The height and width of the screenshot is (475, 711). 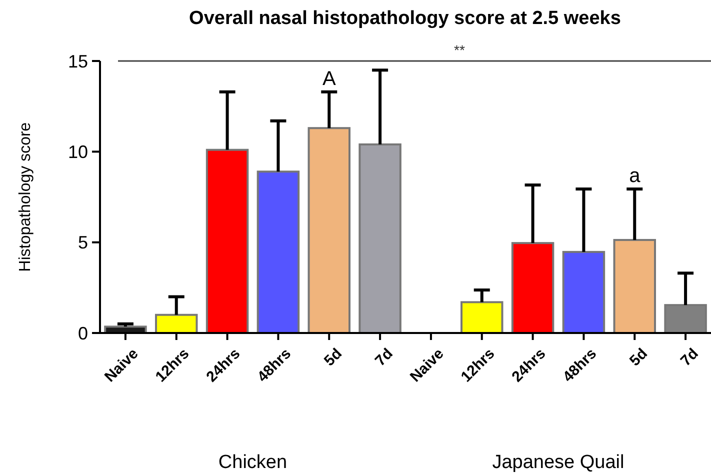 What do you see at coordinates (78, 152) in the screenshot?
I see `y-tick-label: 10` at bounding box center [78, 152].